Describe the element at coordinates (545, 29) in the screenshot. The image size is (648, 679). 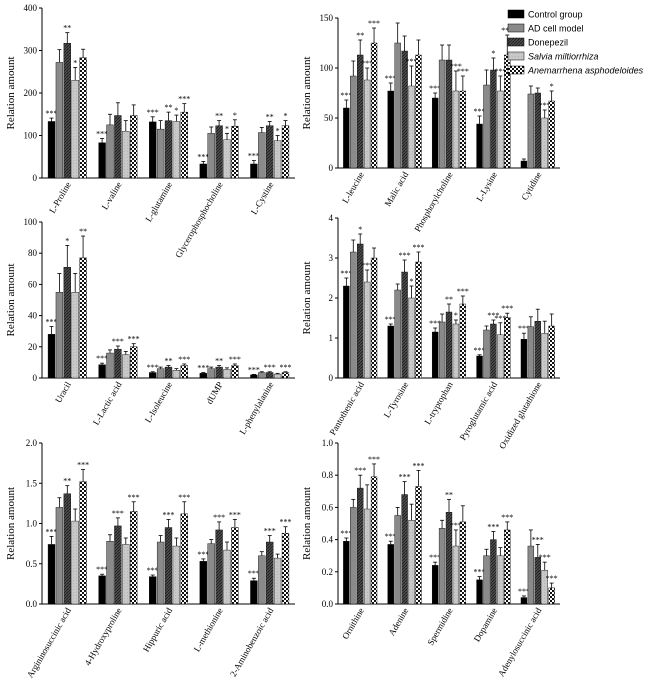
I see `legend-item-ad-model: AD cell model` at that location.